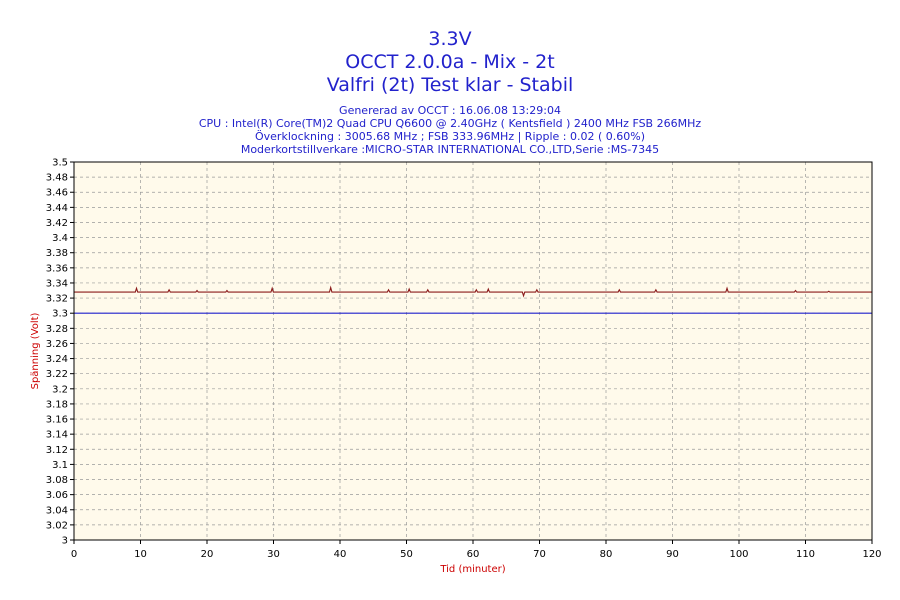 This screenshot has width=900, height=600. What do you see at coordinates (473, 291) in the screenshot?
I see `voltage-series-line` at bounding box center [473, 291].